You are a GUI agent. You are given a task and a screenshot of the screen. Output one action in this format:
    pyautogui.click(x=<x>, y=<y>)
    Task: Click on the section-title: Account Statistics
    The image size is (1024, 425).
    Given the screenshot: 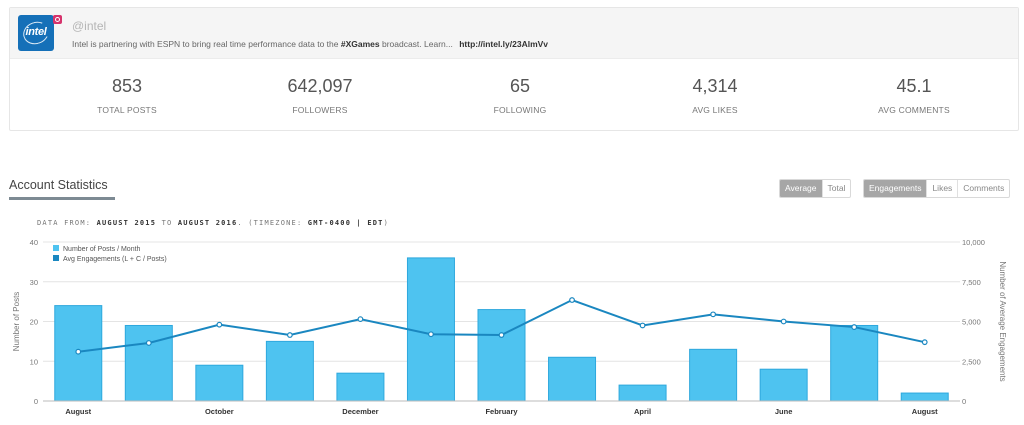 What is the action you would take?
    pyautogui.click(x=58, y=185)
    